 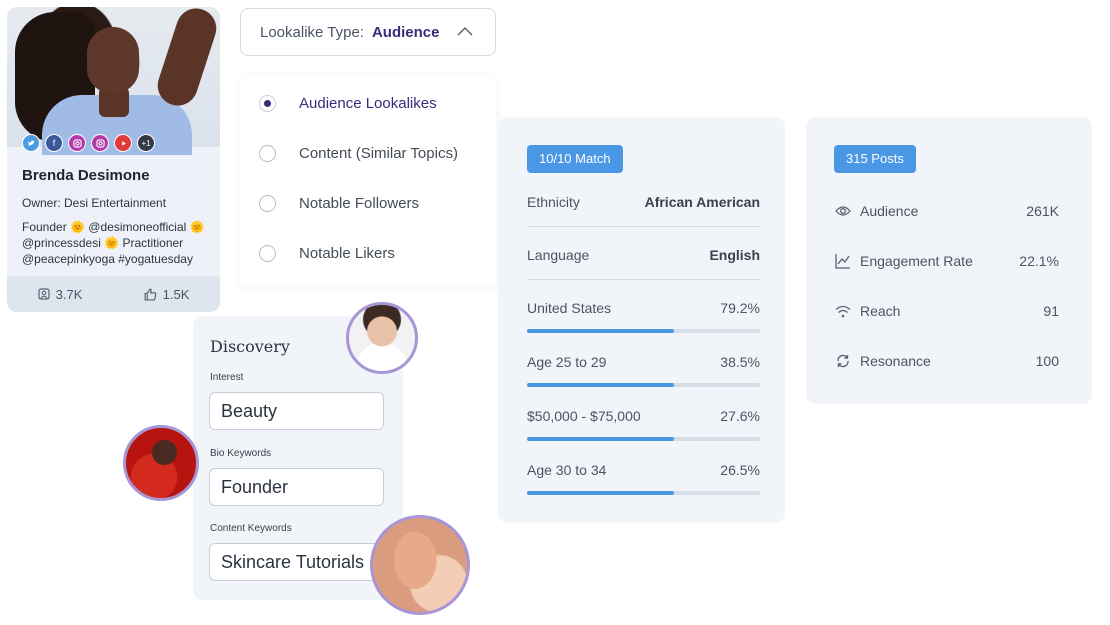 I want to click on trend-chart-icon, so click(x=843, y=261).